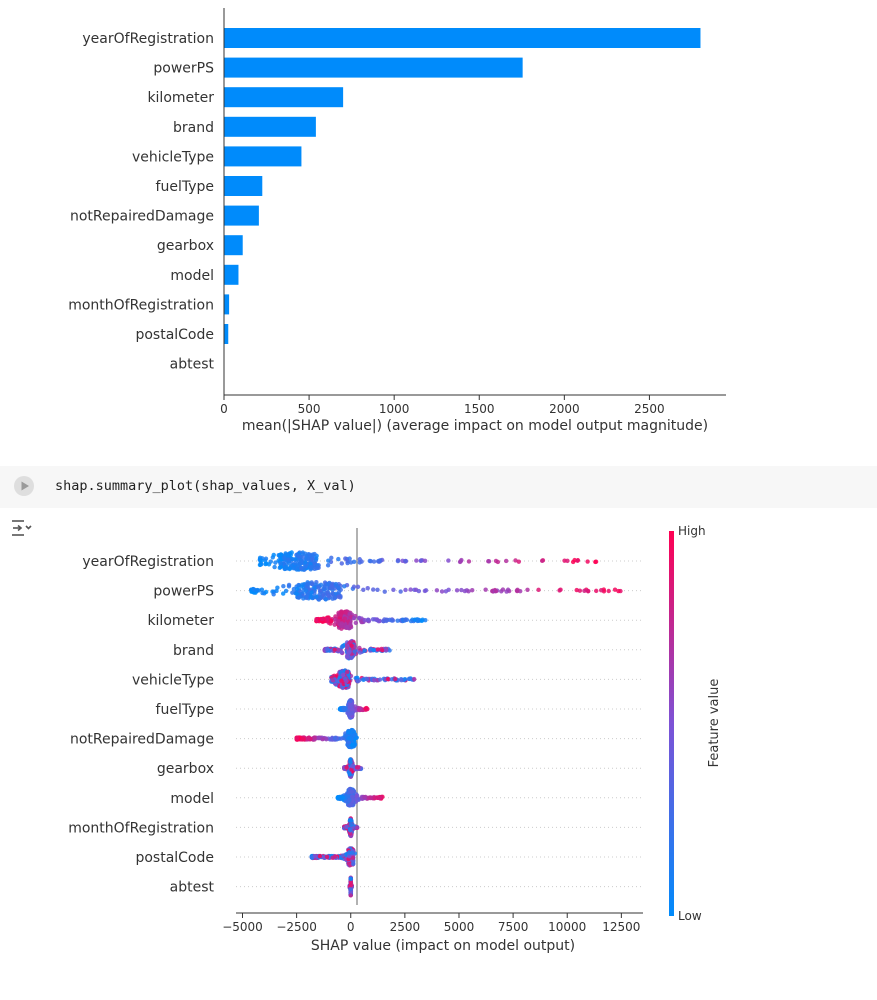  Describe the element at coordinates (21, 528) in the screenshot. I see `output-toggle-icon` at that location.